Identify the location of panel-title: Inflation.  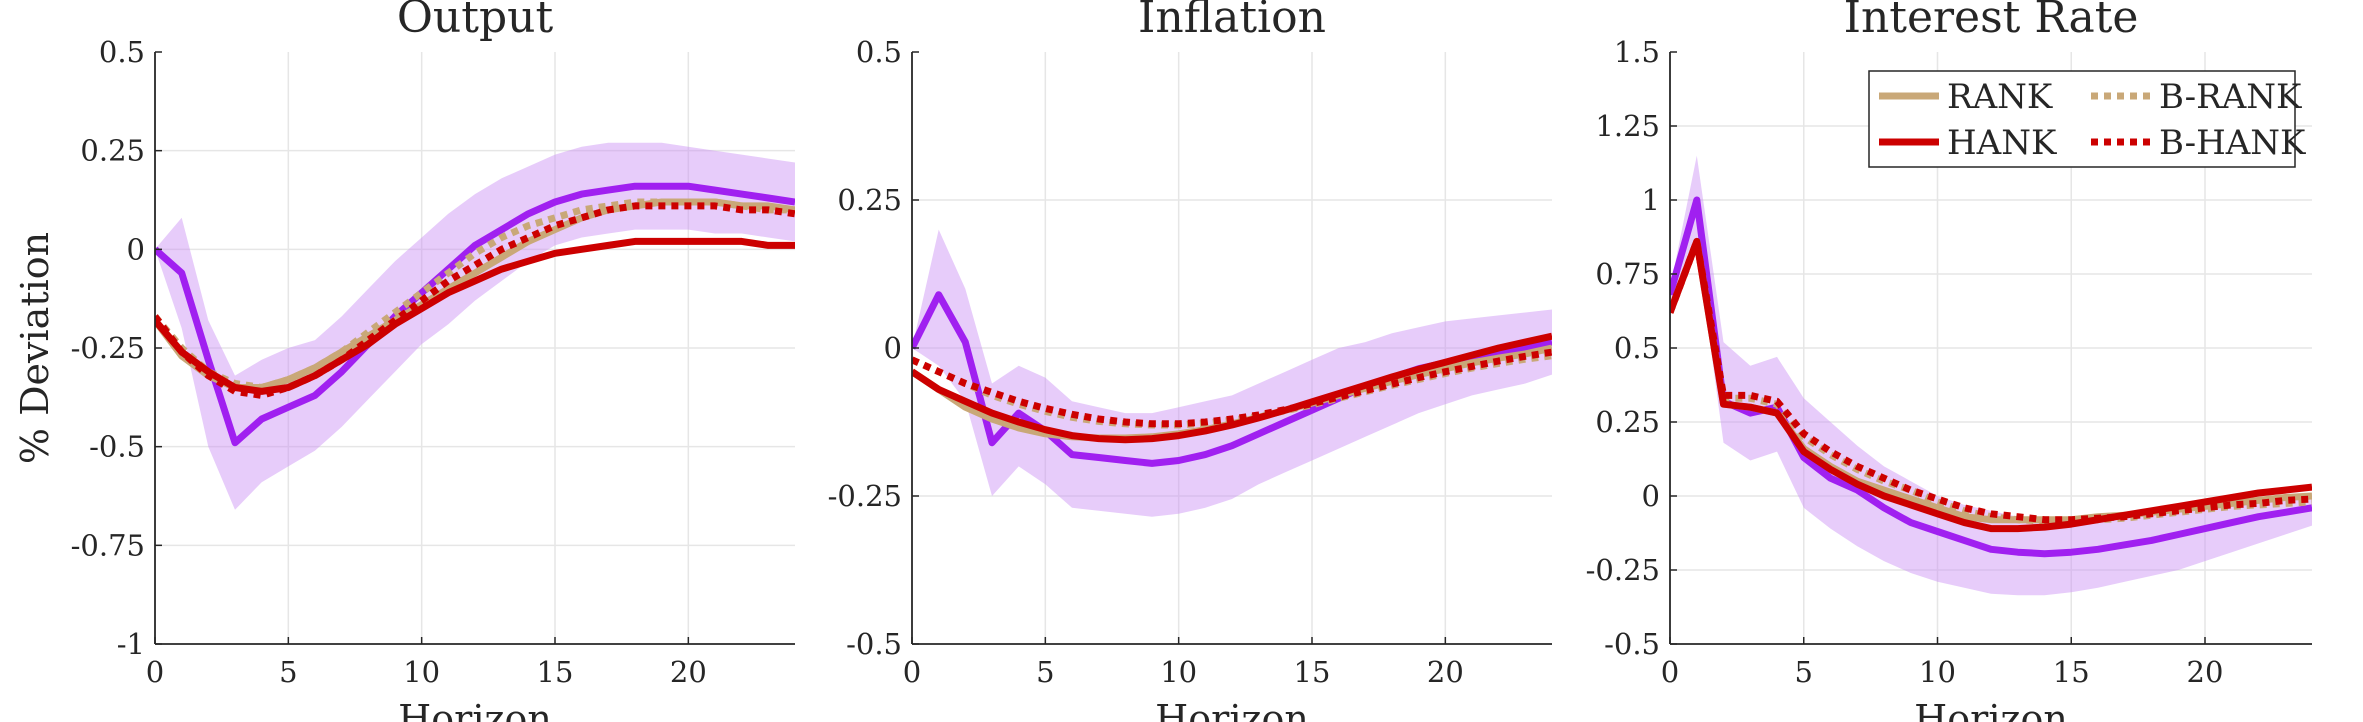
(1232, 21).